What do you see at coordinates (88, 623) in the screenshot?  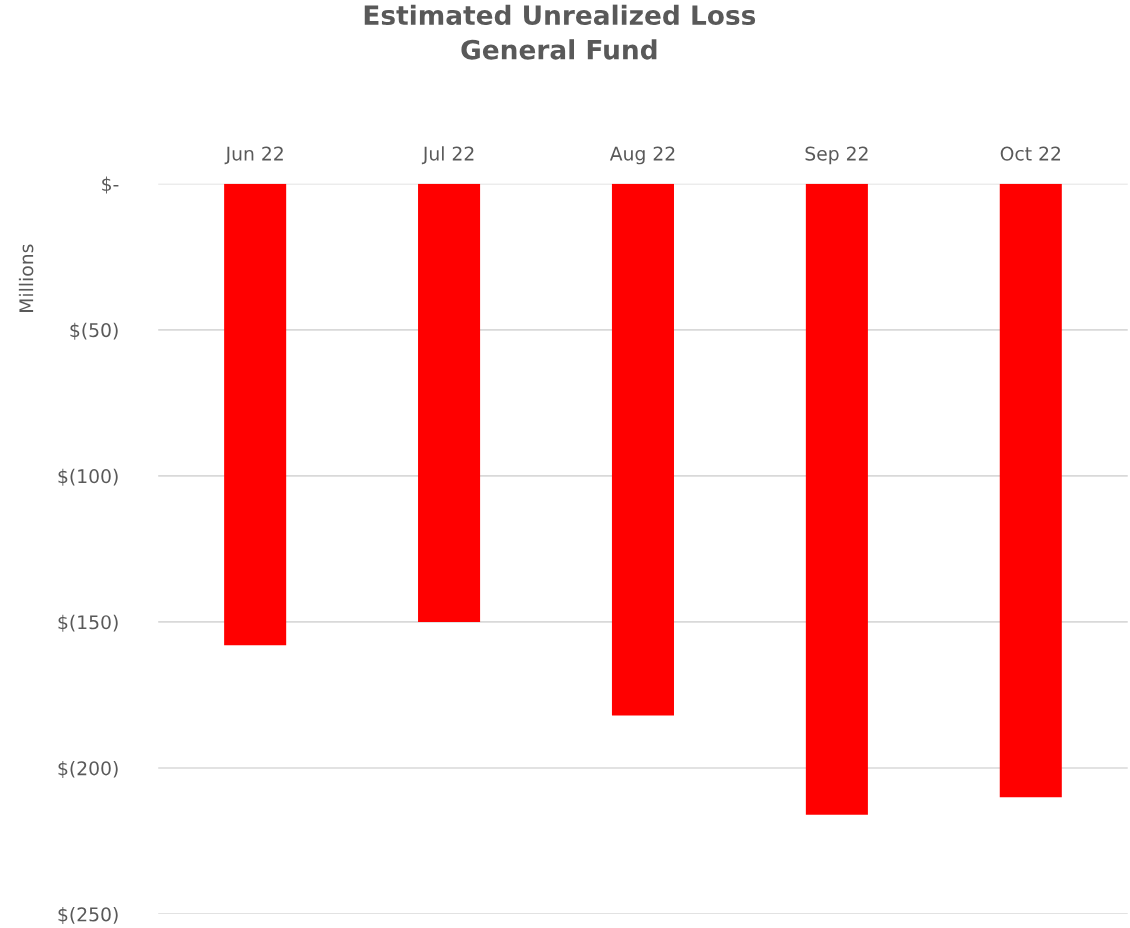 I see `y-tick-label: $(150)` at bounding box center [88, 623].